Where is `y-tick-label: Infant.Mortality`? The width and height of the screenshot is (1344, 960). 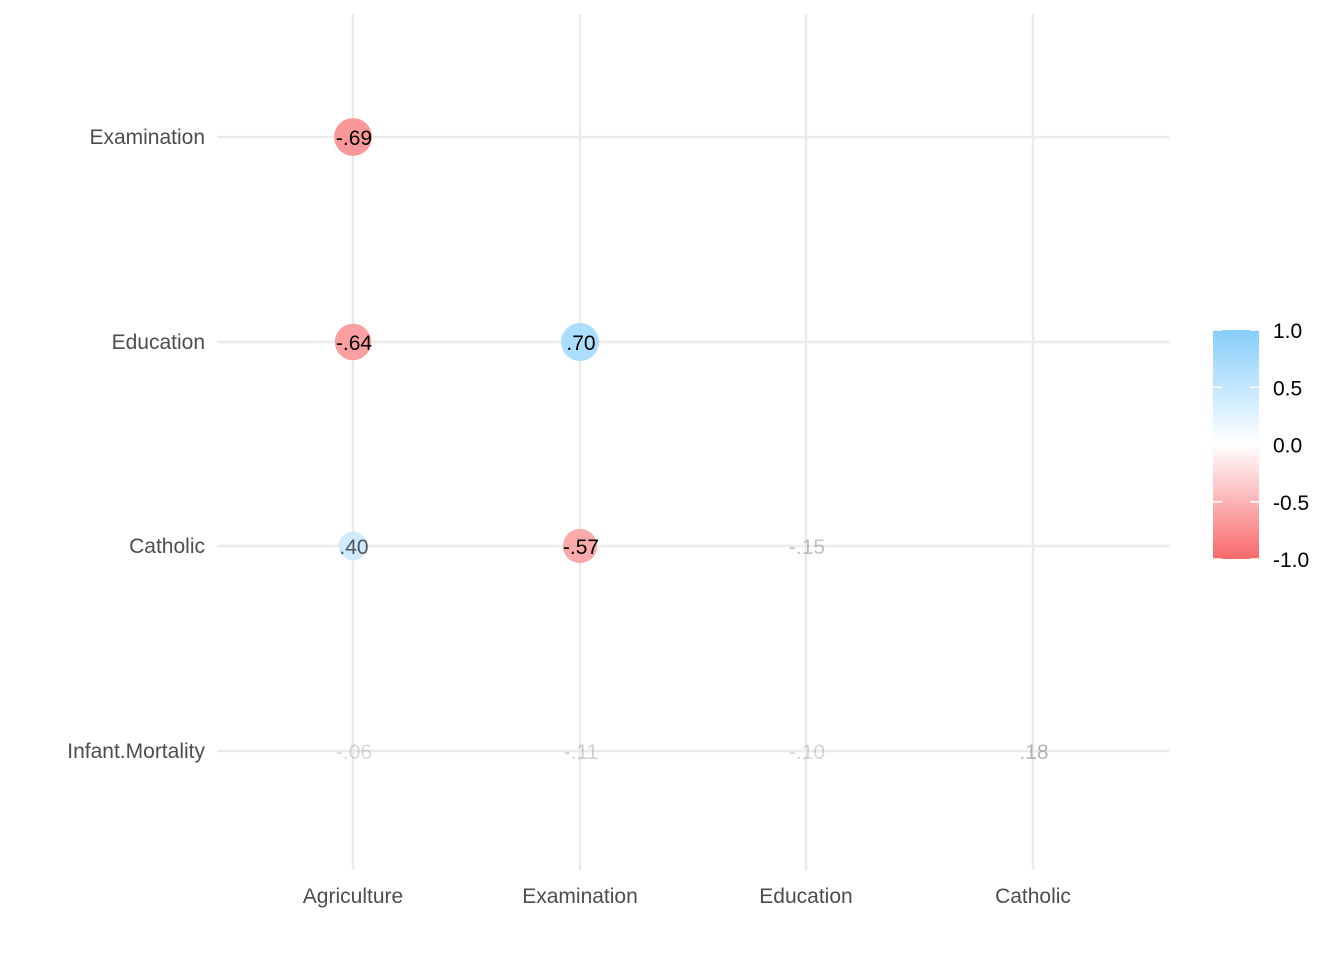
y-tick-label: Infant.Mortality is located at coordinates (136, 751).